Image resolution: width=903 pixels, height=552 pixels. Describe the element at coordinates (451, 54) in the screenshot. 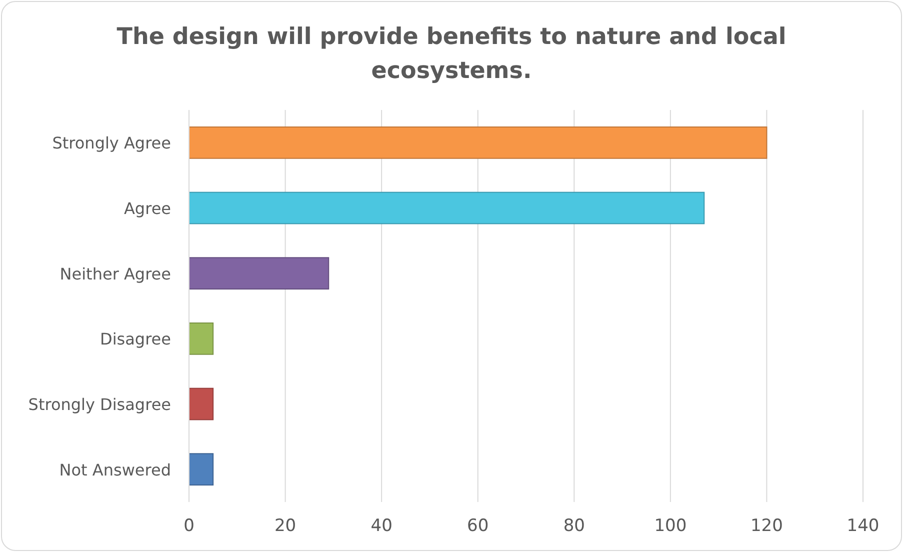

I see `chart-title: The design will provide benefits to nature and local ecosystems.` at that location.